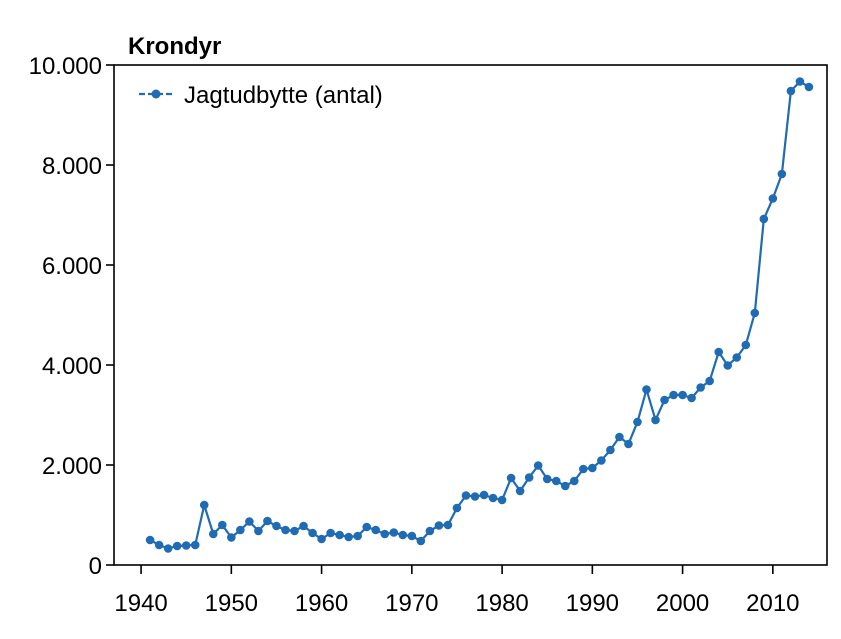 The image size is (841, 639). I want to click on y-tick-label: 4.000, so click(72, 366).